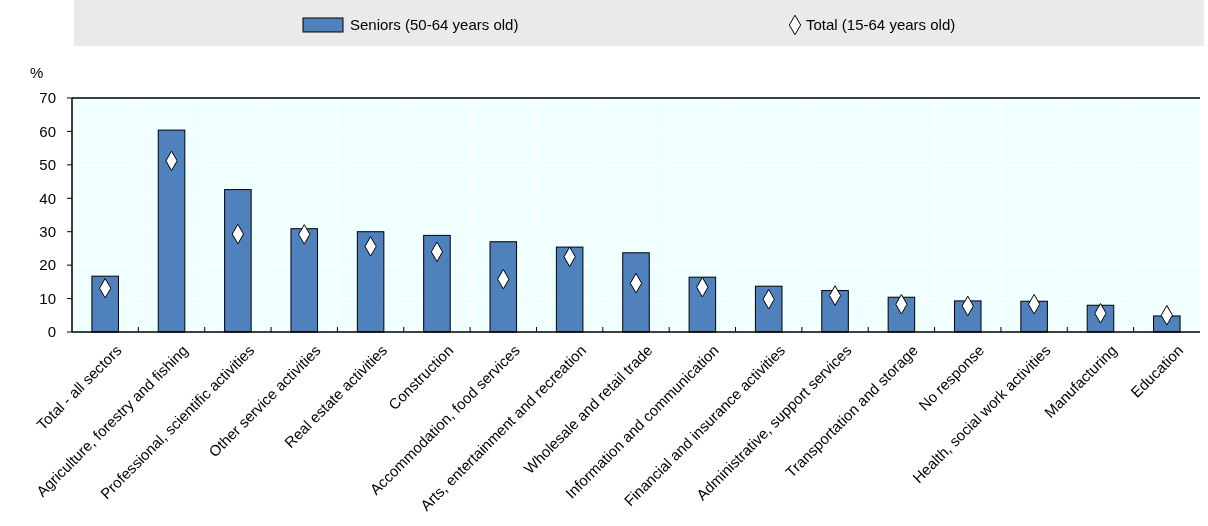 The image size is (1208, 526). I want to click on legend-label: Seniors (50-64 years old), so click(434, 24).